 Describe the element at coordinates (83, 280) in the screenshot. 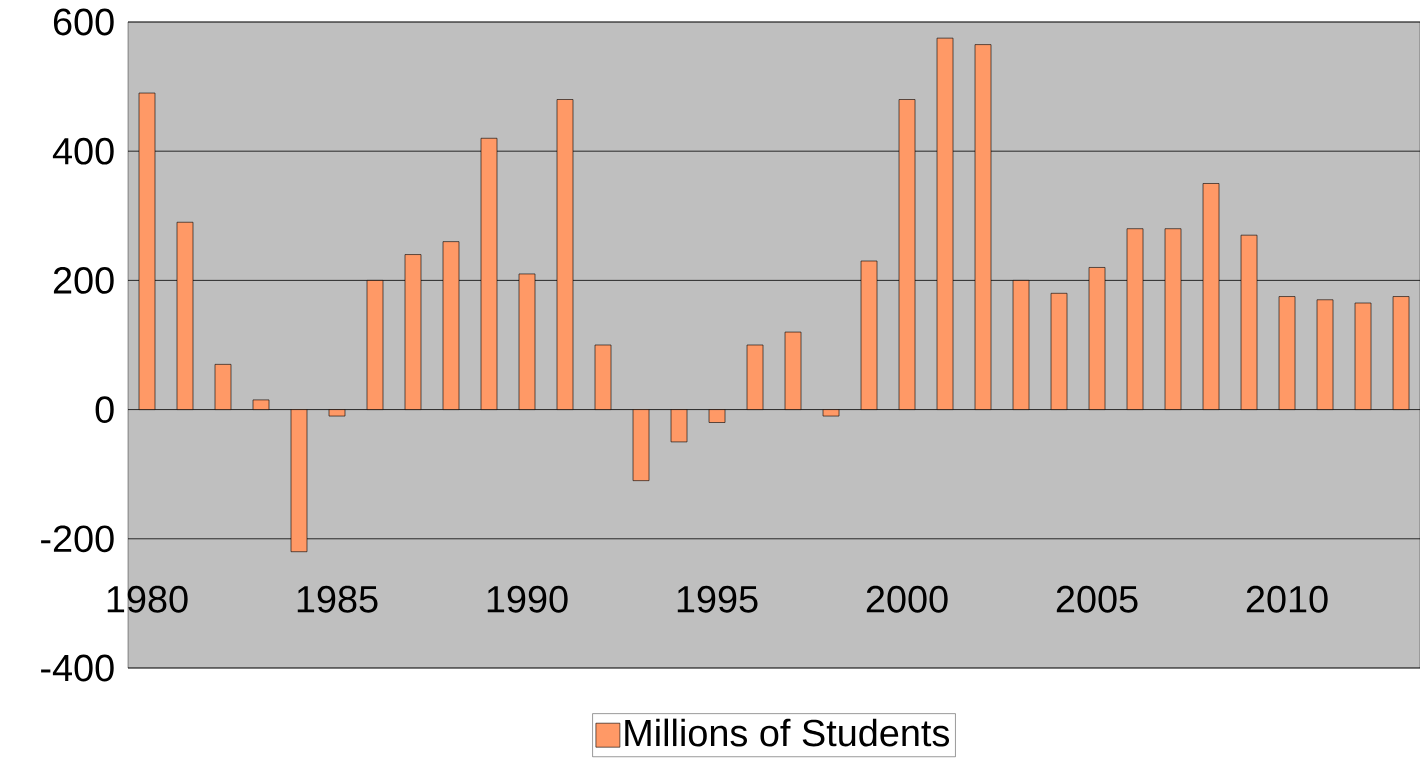

I see `y-tick-label: 200` at that location.